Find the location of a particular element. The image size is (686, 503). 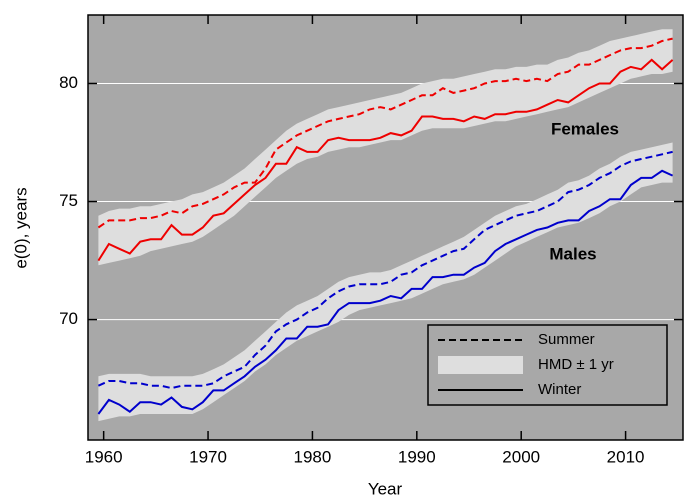

y-tick-label: 75 is located at coordinates (68, 200).